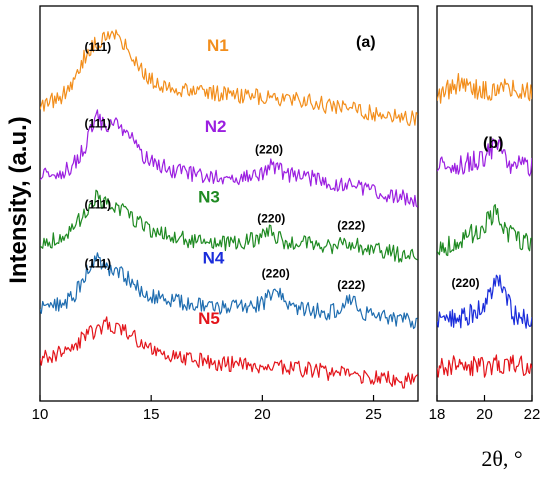 This screenshot has height=478, width=550. I want to click on panel-b-series-n5-line, so click(484, 366).